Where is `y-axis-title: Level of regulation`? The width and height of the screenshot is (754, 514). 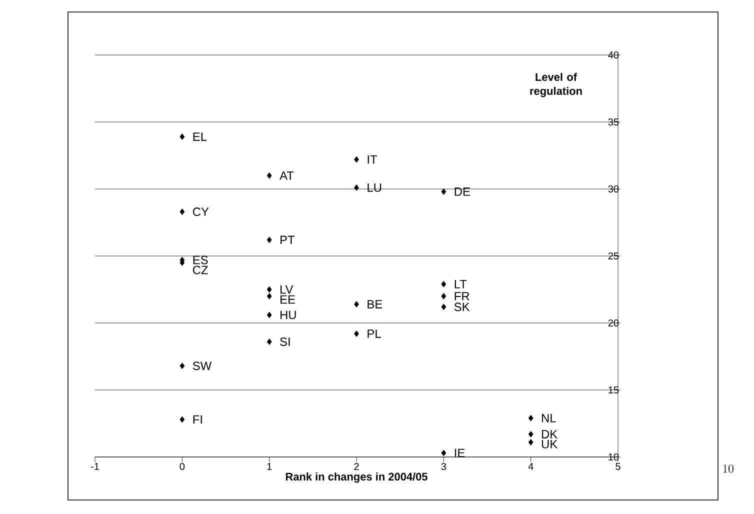
y-axis-title: Level of regulation is located at coordinates (556, 85).